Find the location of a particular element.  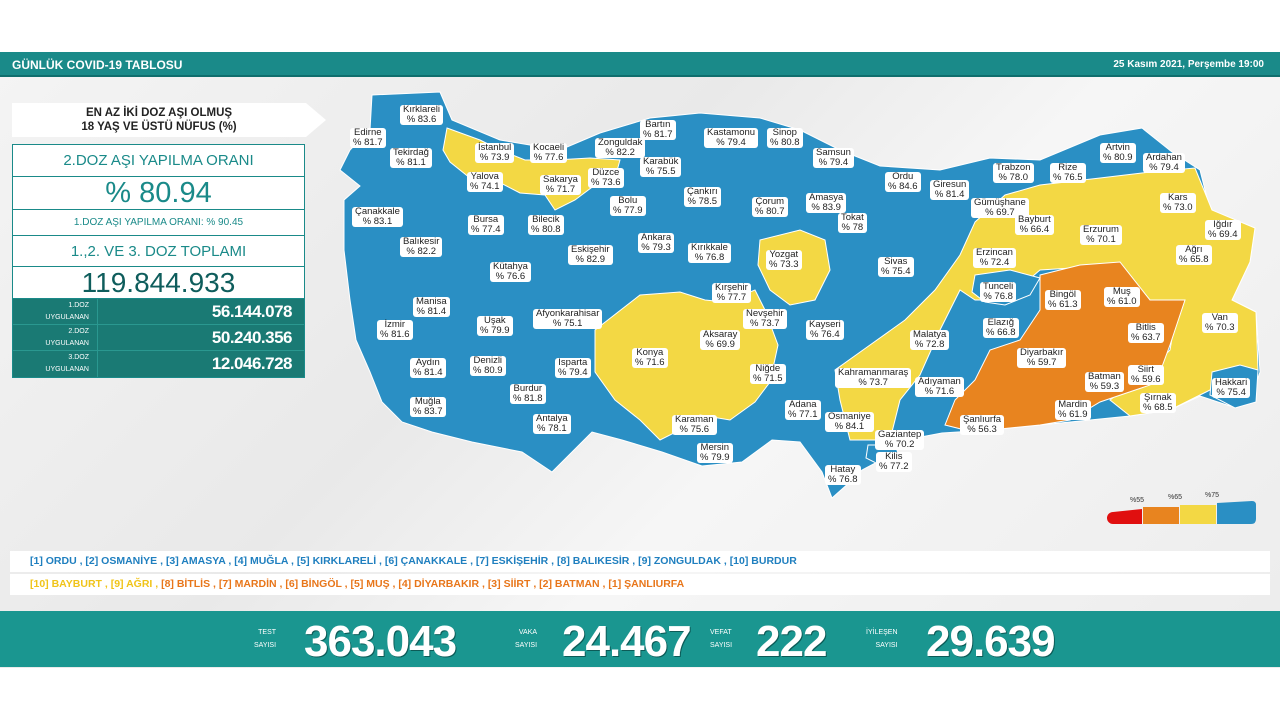

province-label: Çankırı% 78.5 is located at coordinates (702, 197).